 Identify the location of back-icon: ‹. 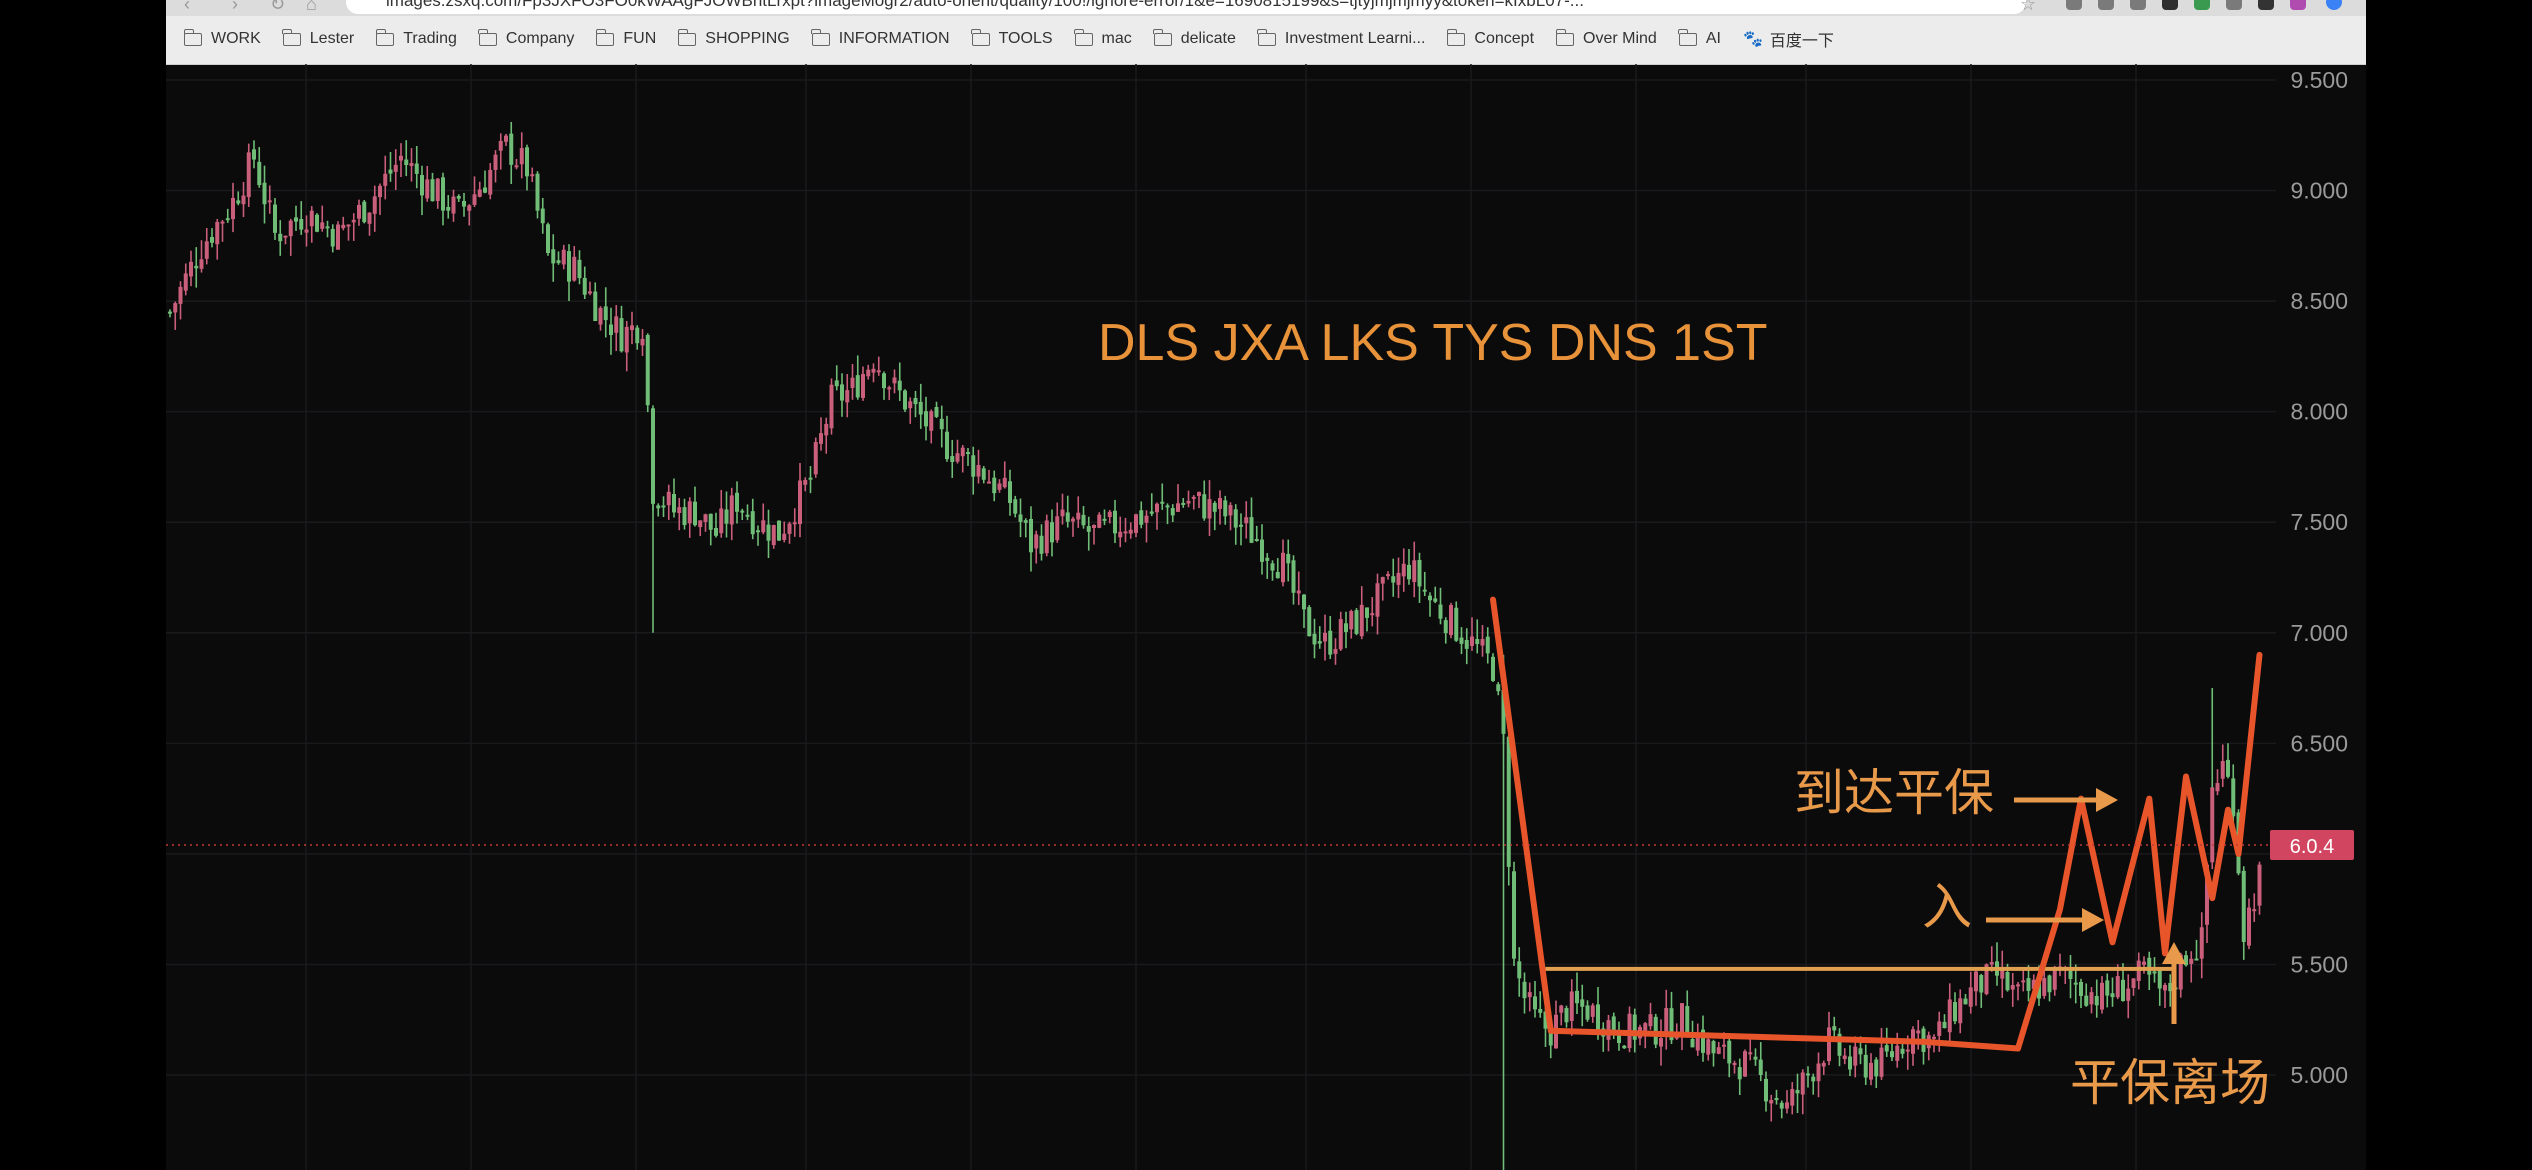
(187, 7).